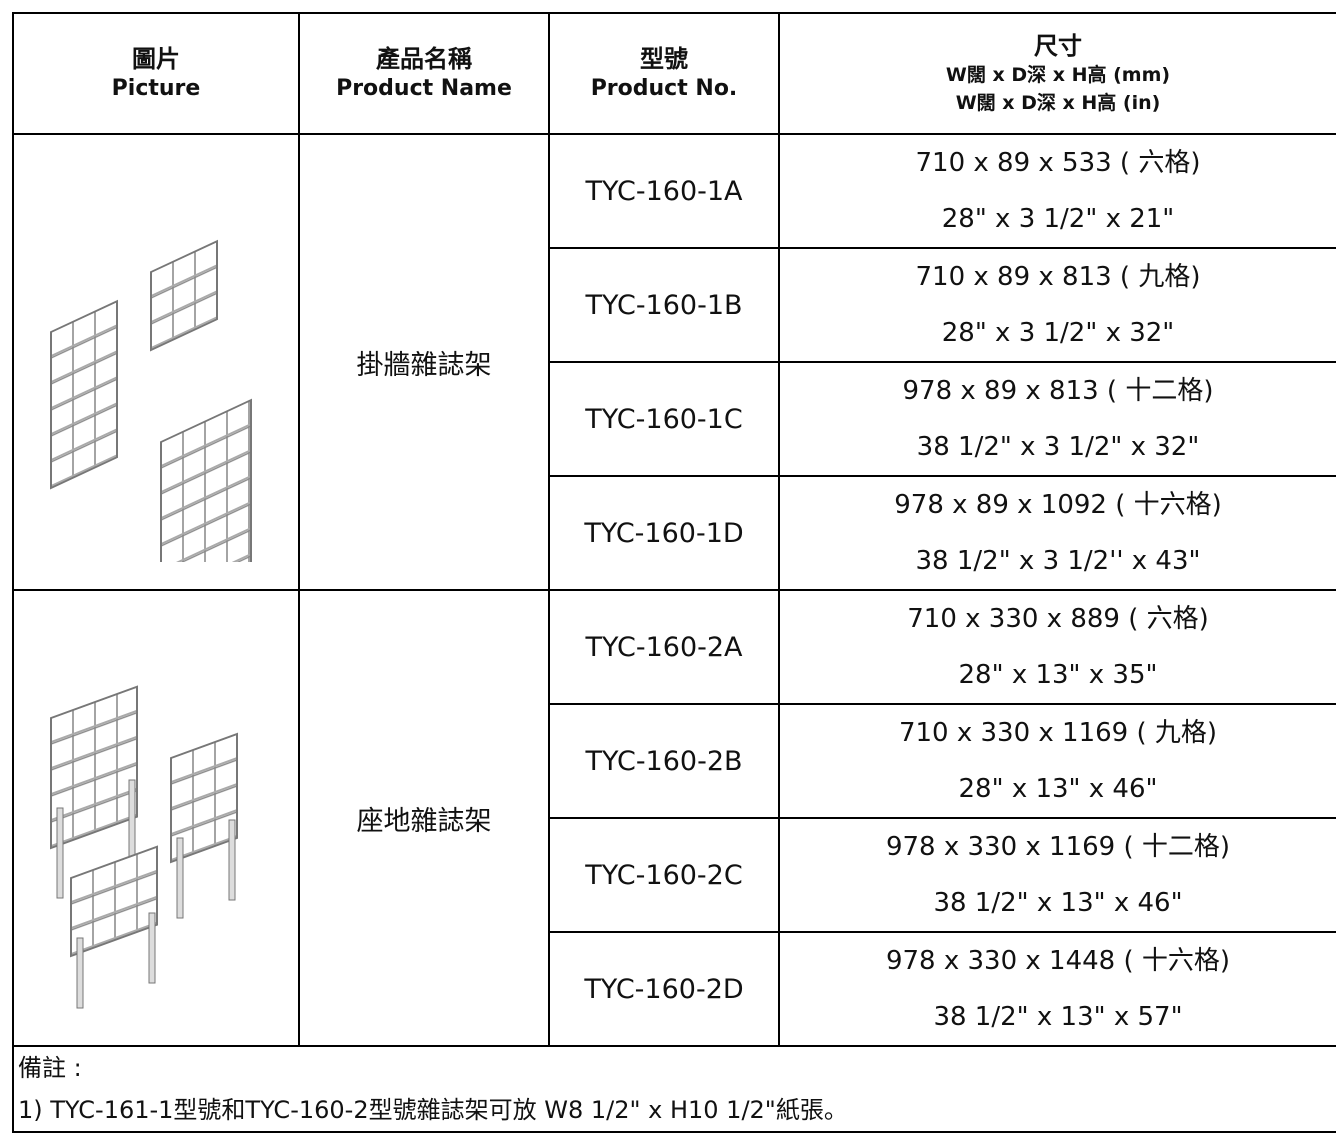 Image resolution: width=1336 pixels, height=1133 pixels. What do you see at coordinates (1058, 102) in the screenshot?
I see `header-in: W闊 x D深 x H高 (in)` at bounding box center [1058, 102].